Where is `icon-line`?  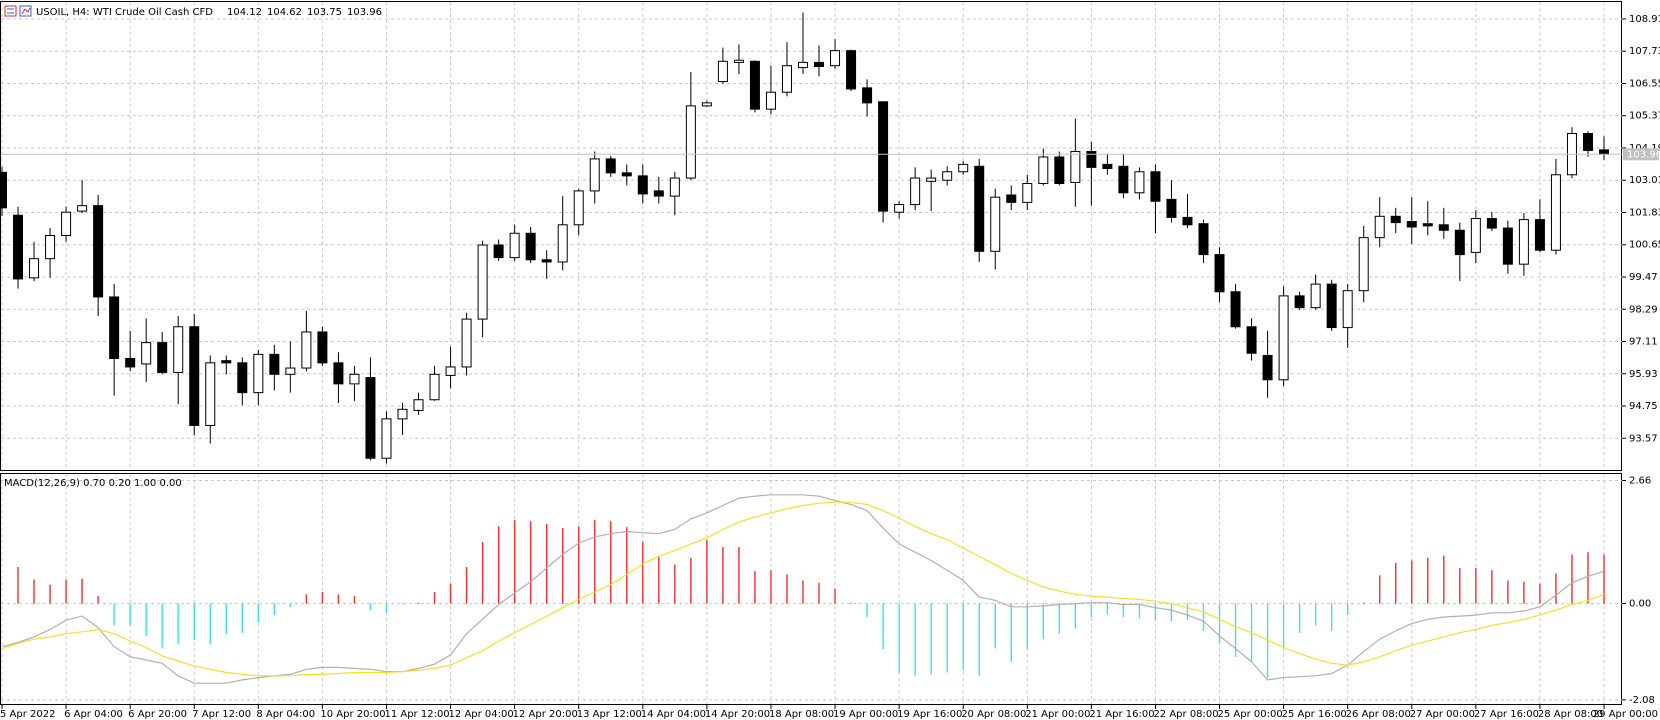 icon-line is located at coordinates (26, 11).